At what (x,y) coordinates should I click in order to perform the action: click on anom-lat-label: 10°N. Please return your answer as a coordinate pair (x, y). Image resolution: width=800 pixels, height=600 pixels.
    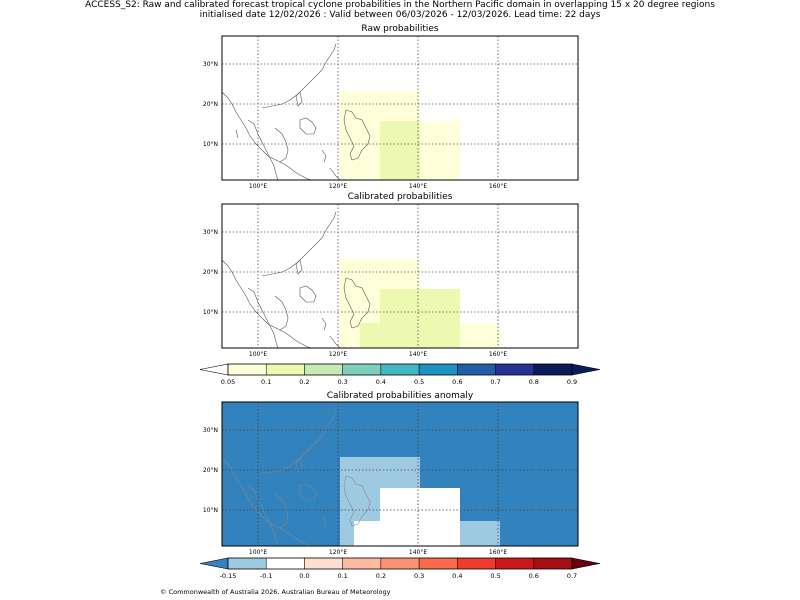
    Looking at the image, I should click on (210, 510).